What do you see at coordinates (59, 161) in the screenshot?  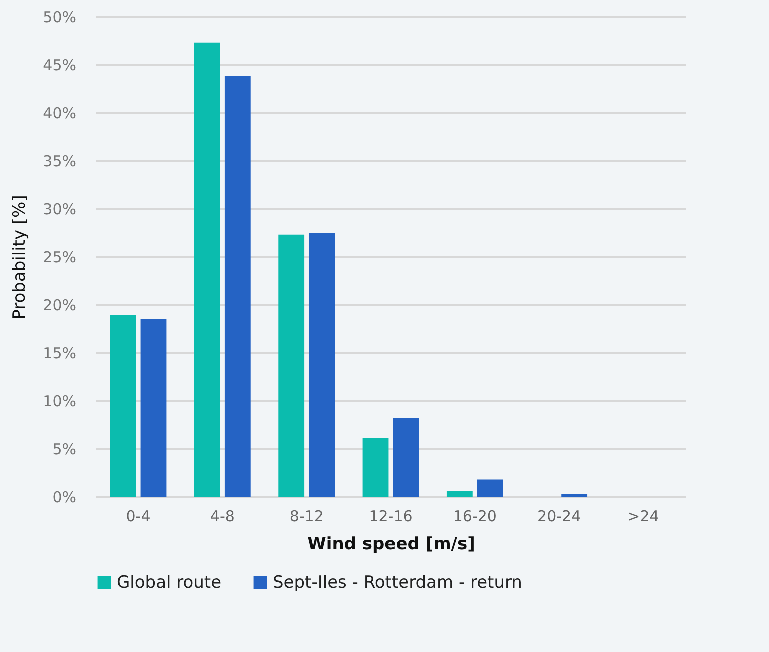 I see `y-tick-label: 35%` at bounding box center [59, 161].